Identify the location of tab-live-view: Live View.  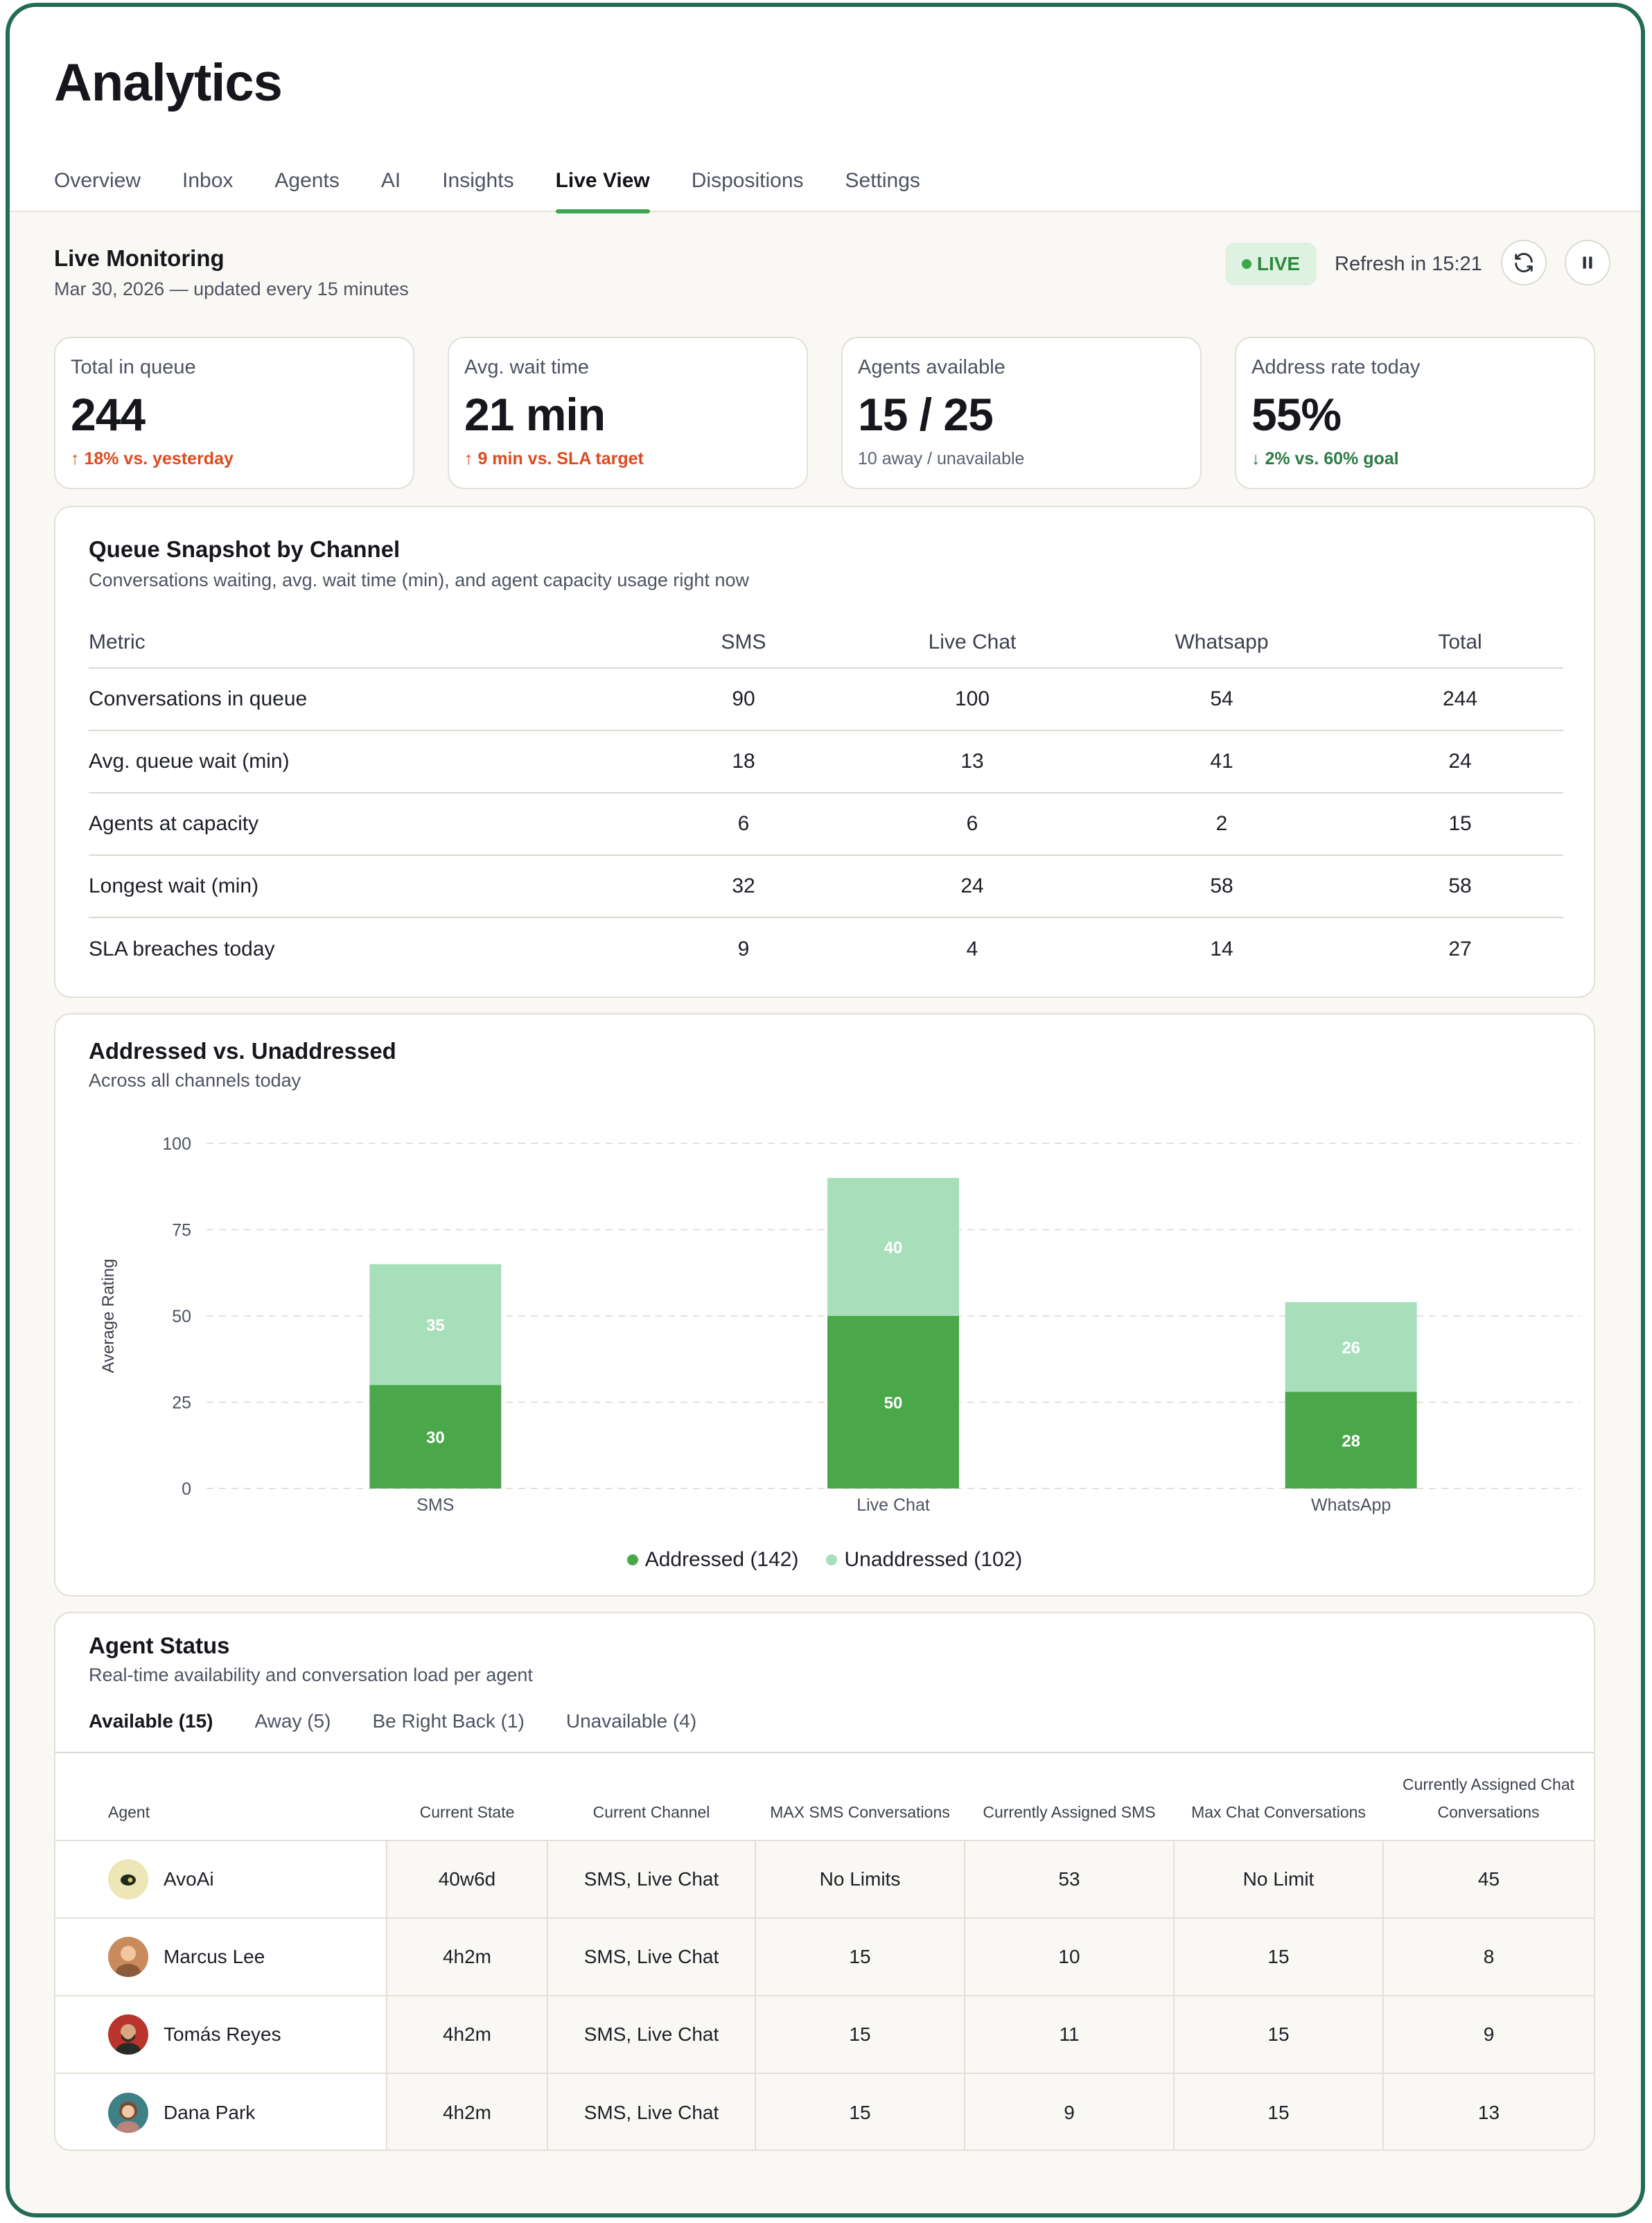
(602, 188).